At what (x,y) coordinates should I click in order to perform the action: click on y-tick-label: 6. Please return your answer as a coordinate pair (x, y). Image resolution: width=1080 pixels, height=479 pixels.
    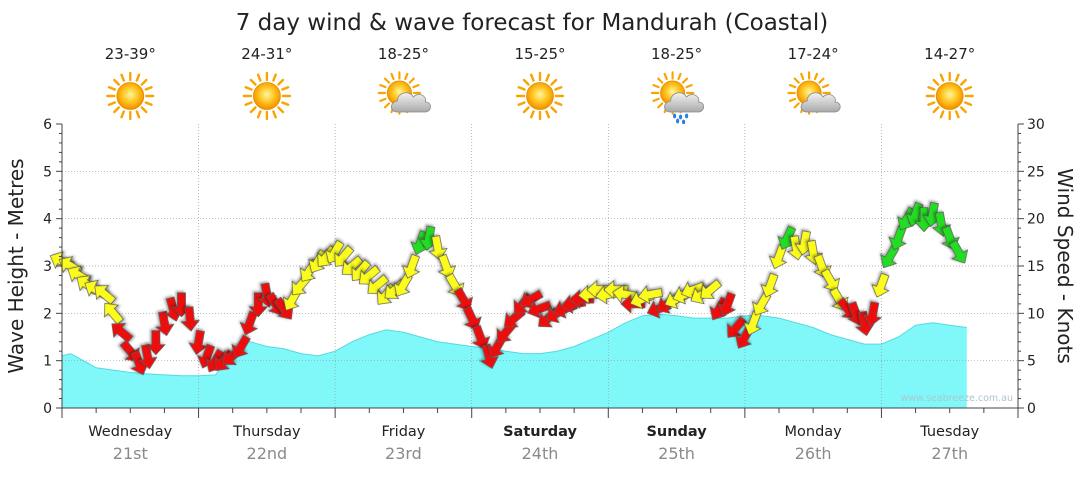
    Looking at the image, I should click on (47, 125).